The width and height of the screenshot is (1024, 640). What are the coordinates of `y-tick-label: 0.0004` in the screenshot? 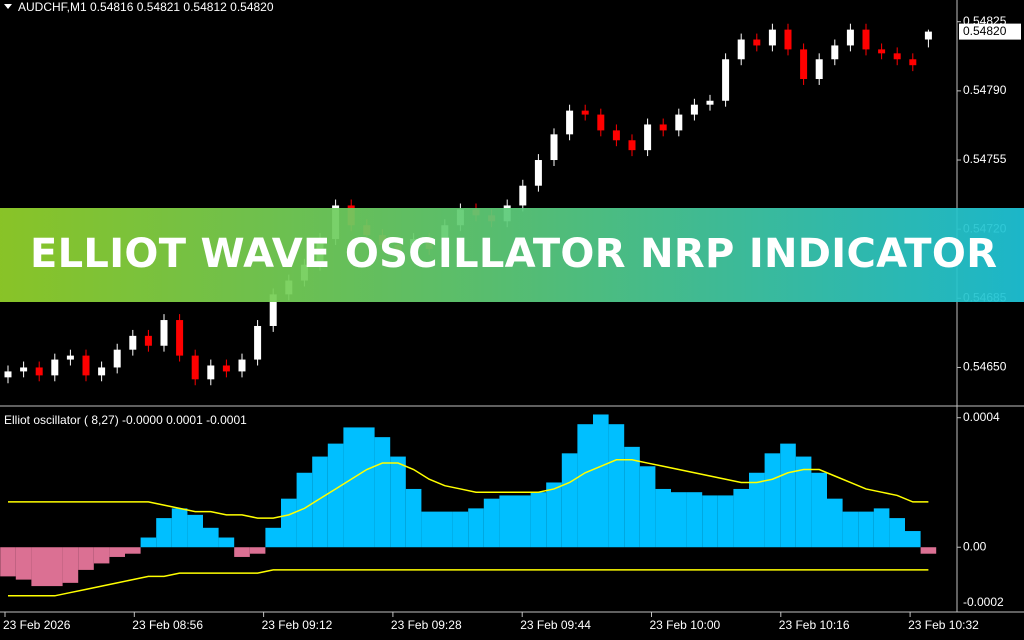 It's located at (981, 417).